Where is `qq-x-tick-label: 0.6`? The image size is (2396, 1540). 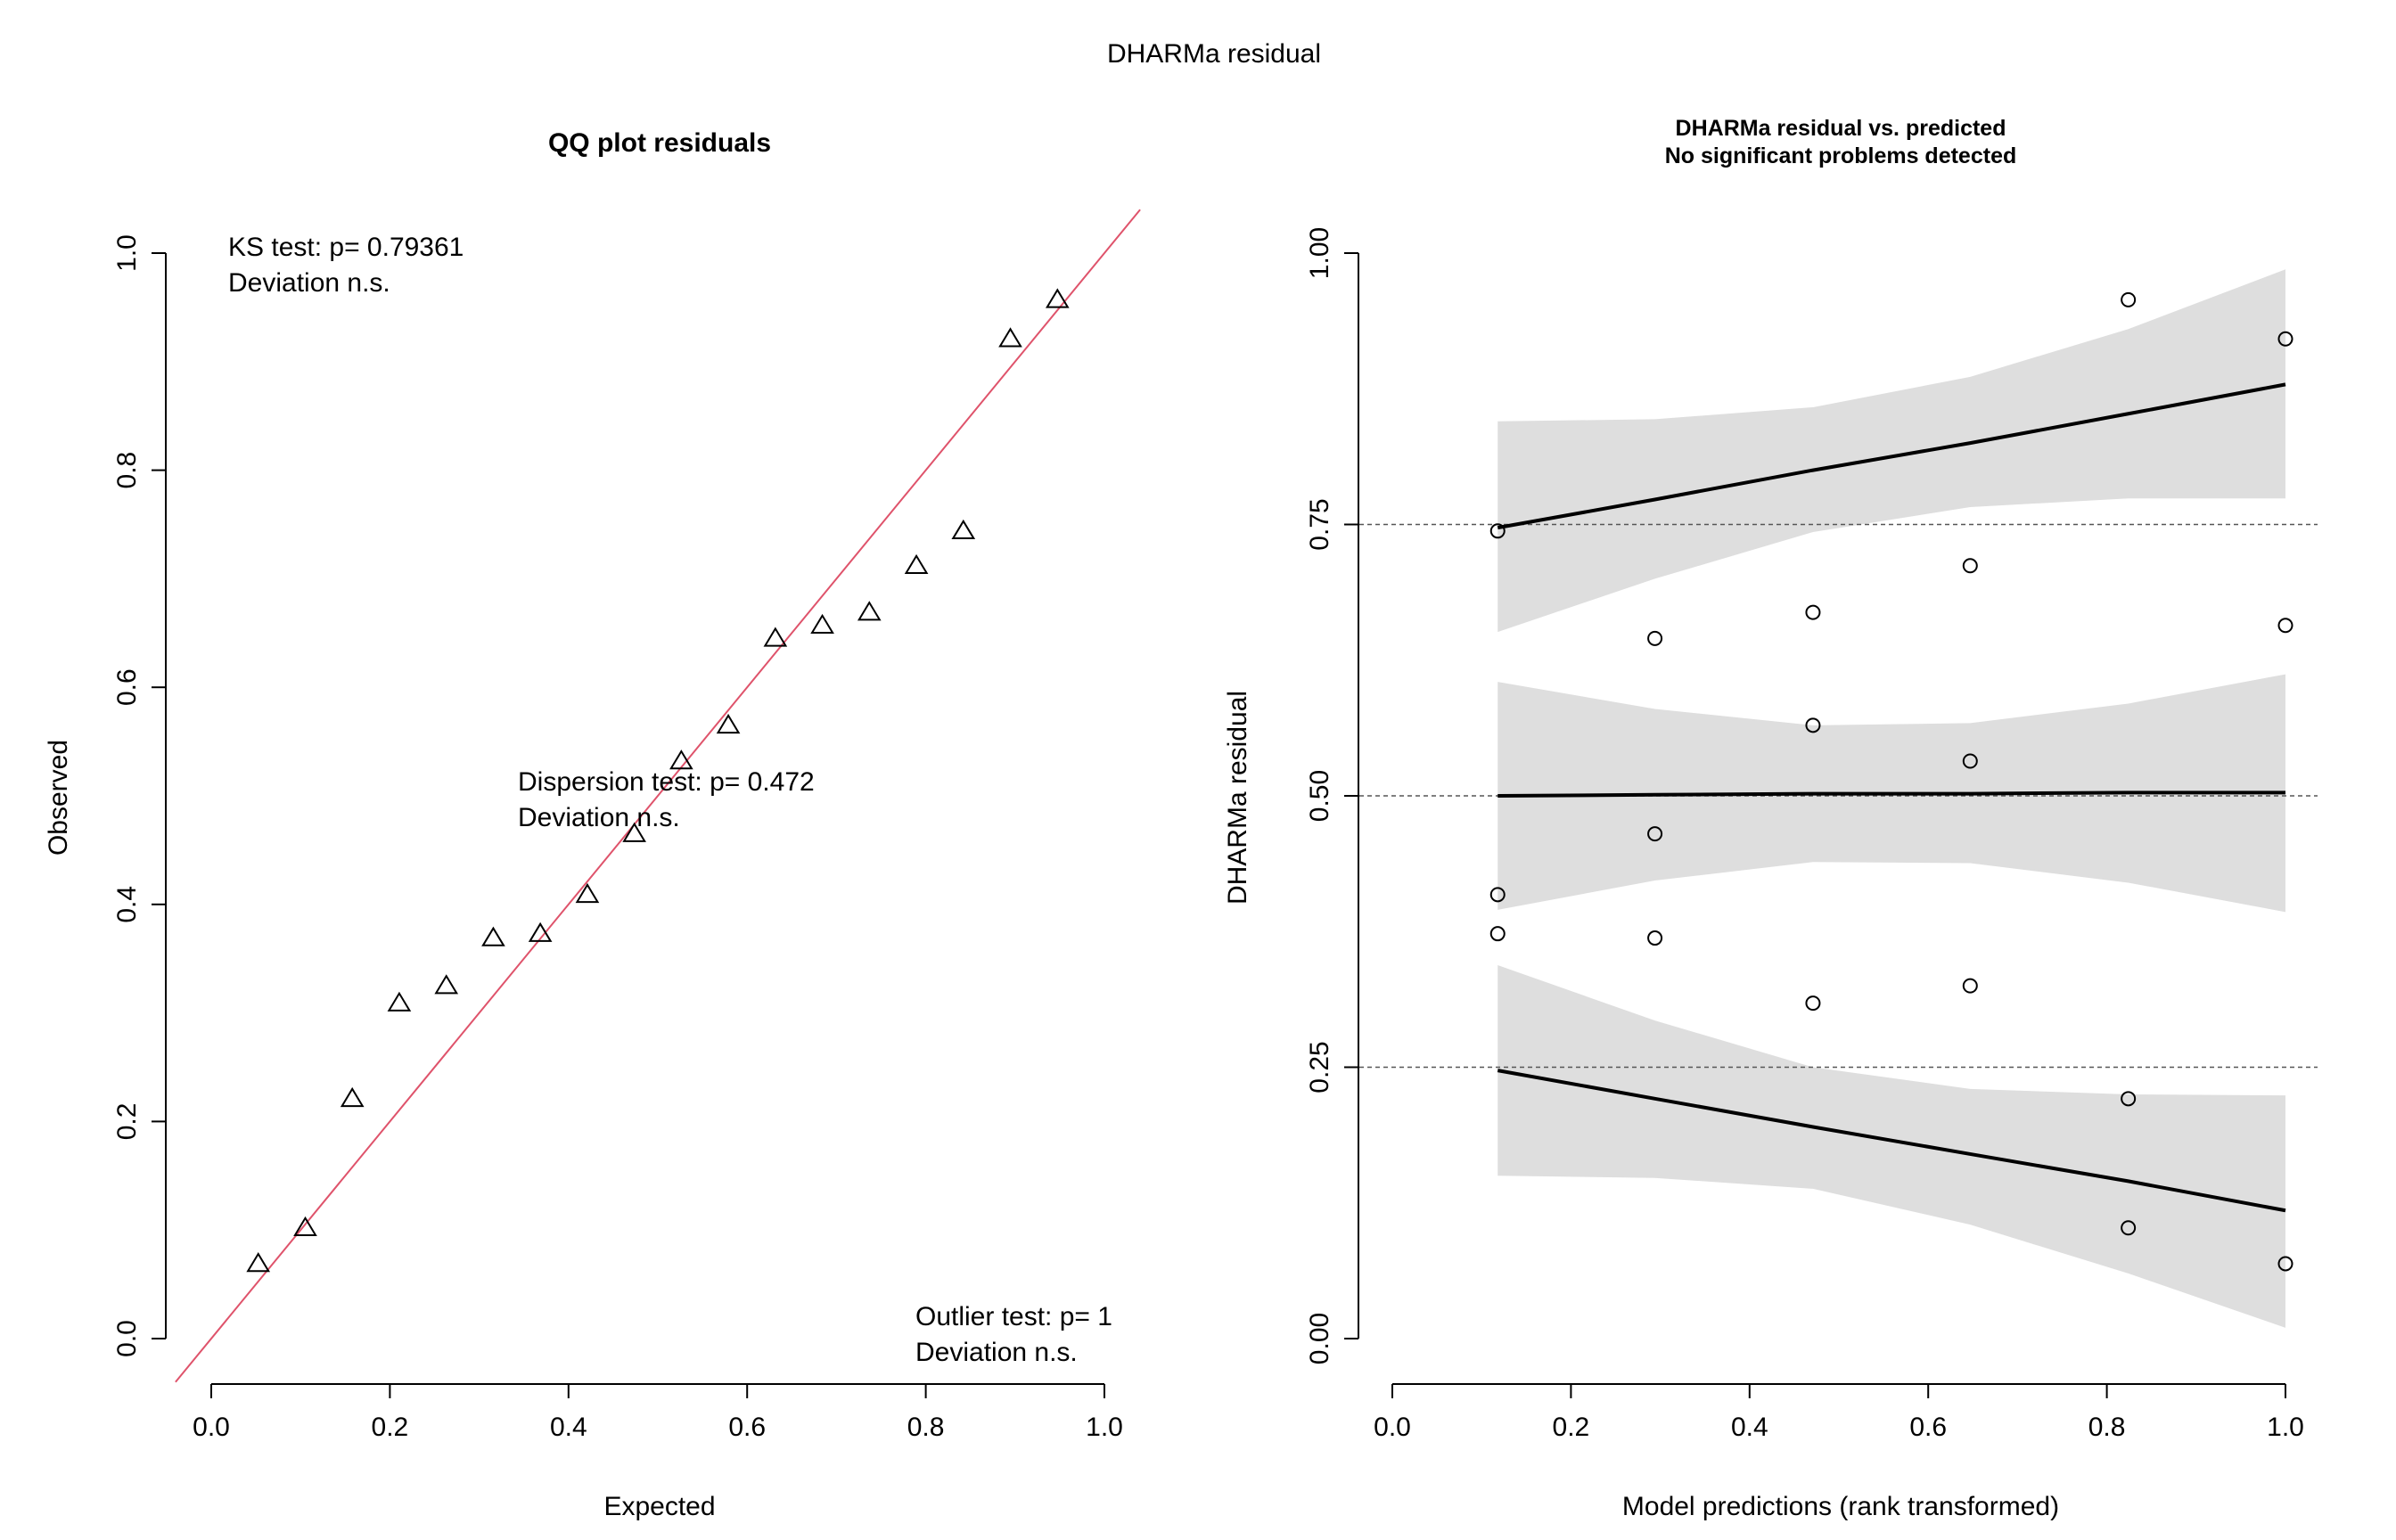
qq-x-tick-label: 0.6 is located at coordinates (747, 1427).